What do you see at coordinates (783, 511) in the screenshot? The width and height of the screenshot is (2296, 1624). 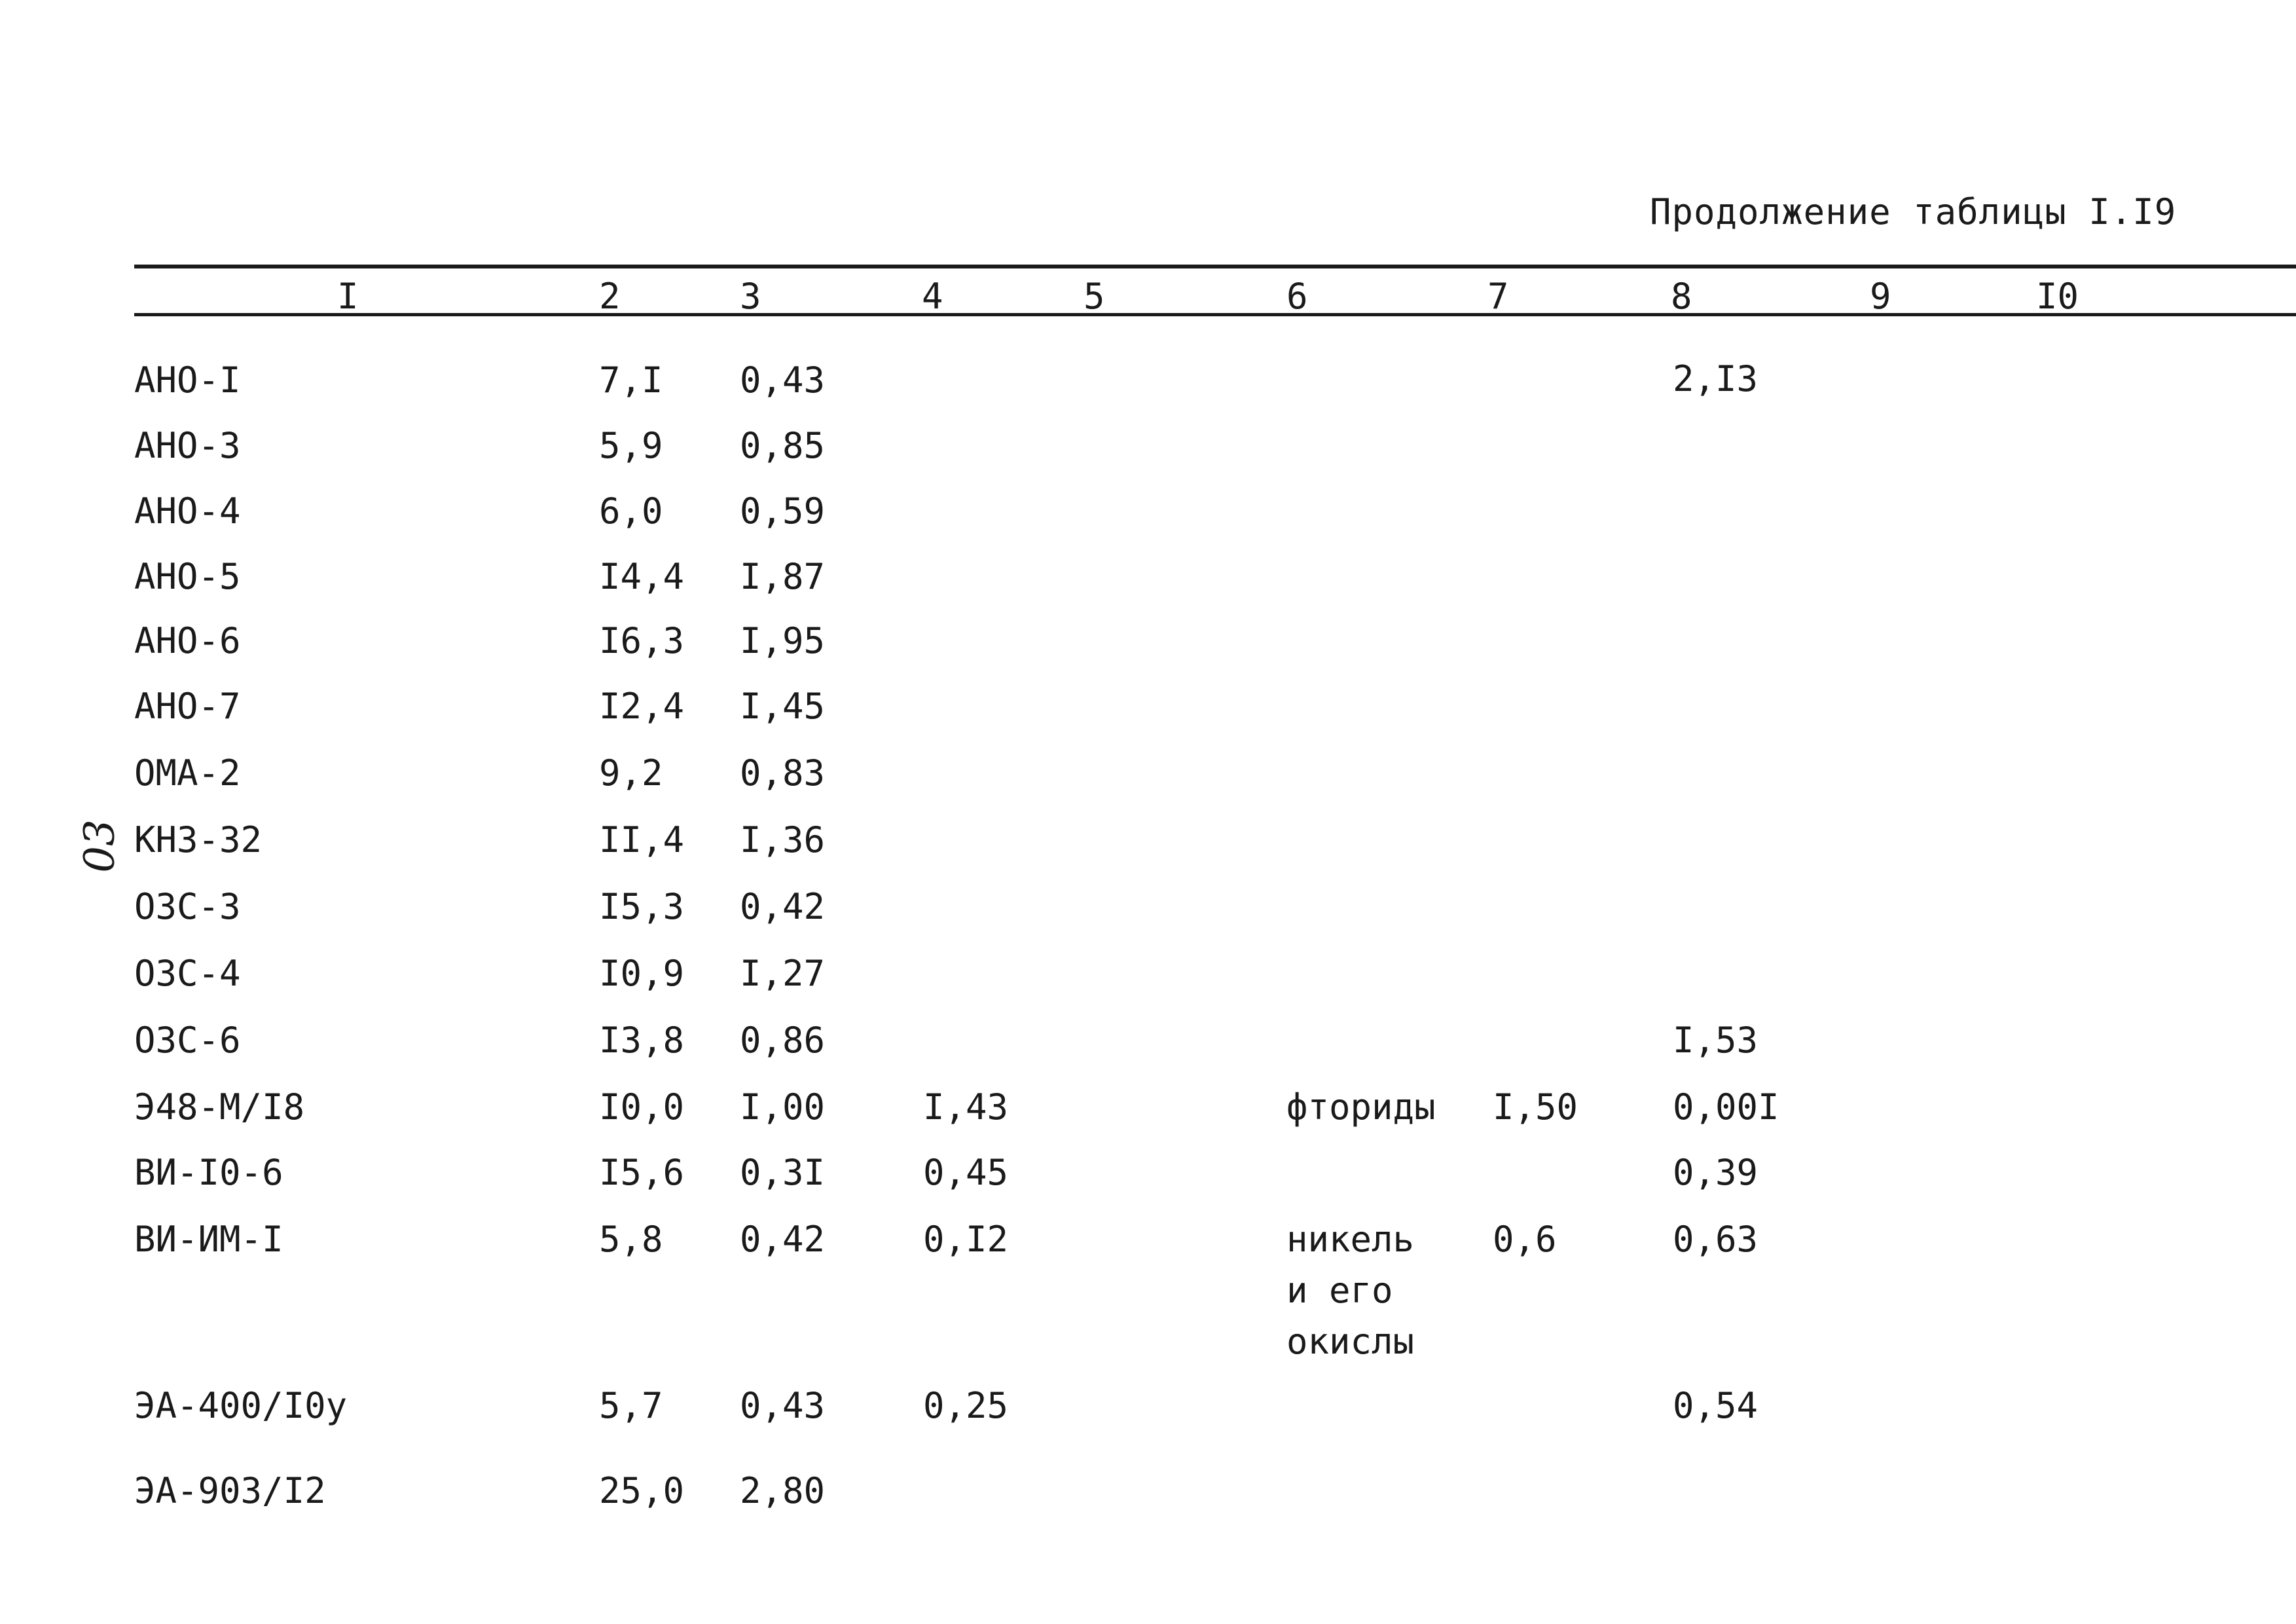 I see `table-row-cell-col3: 0,59` at bounding box center [783, 511].